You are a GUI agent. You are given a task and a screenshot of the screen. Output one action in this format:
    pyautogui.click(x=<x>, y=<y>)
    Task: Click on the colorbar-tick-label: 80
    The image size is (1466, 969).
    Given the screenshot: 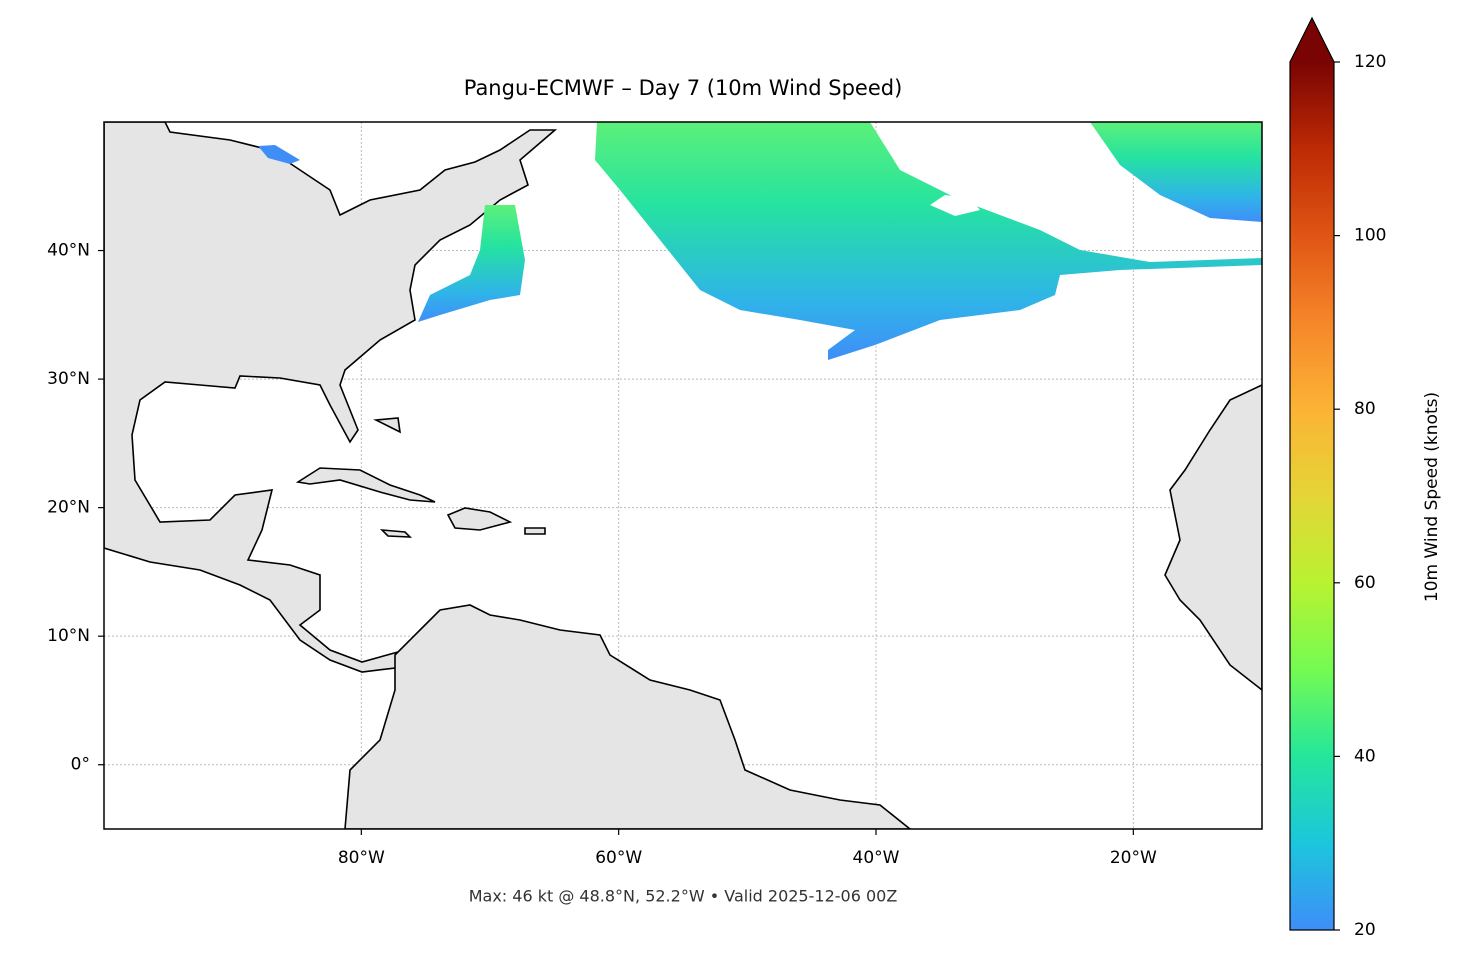 What is the action you would take?
    pyautogui.click(x=1365, y=409)
    